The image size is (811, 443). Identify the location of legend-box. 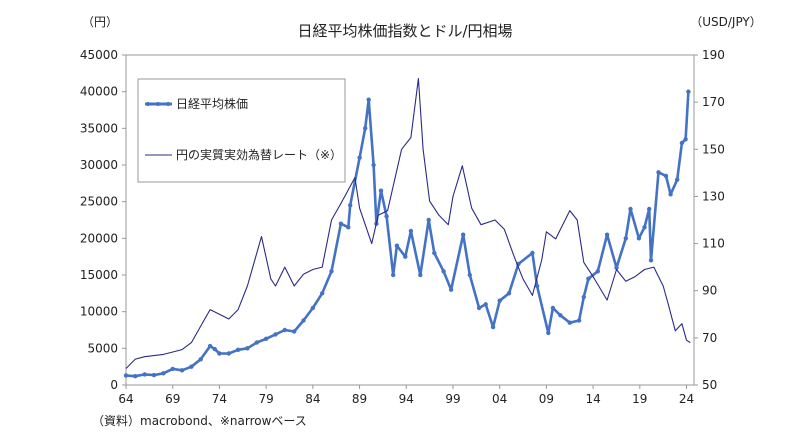
(241, 130).